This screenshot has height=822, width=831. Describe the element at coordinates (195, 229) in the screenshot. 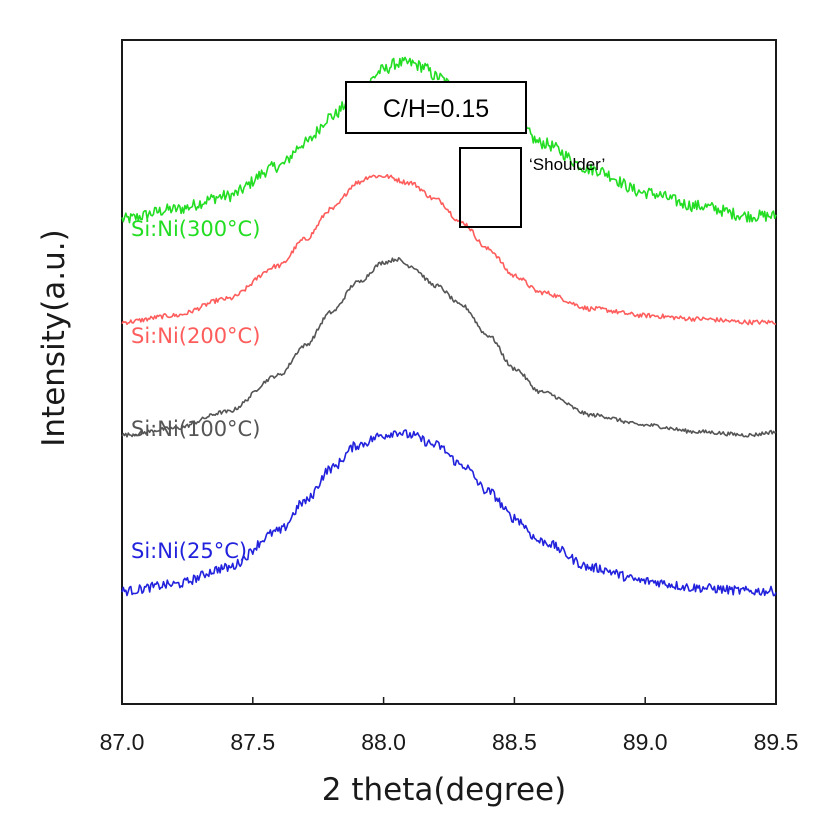

I see `series-label: Si:Ni(300°C)` at that location.